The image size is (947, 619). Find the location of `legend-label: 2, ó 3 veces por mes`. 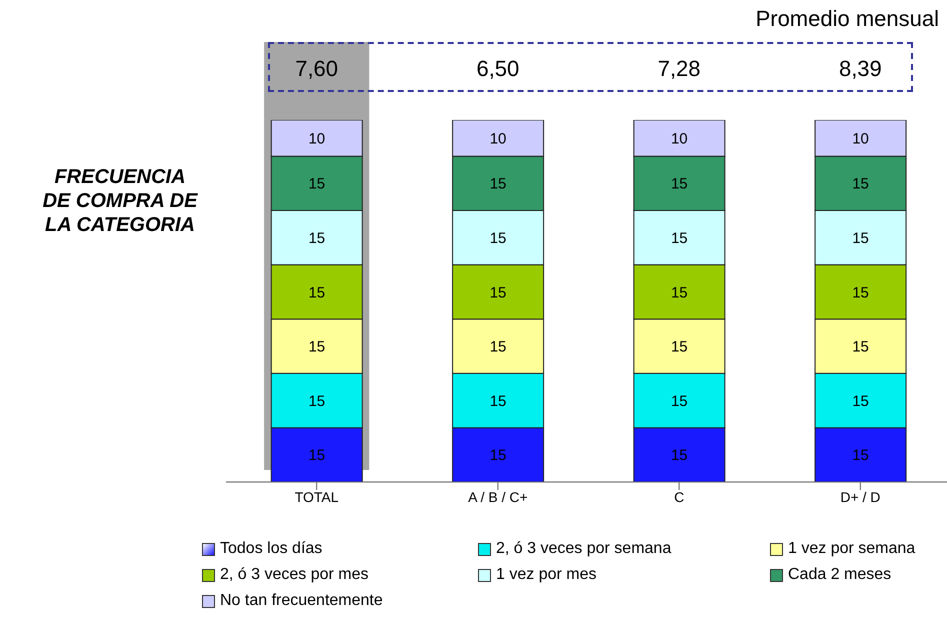

legend-label: 2, ó 3 veces por mes is located at coordinates (294, 575).